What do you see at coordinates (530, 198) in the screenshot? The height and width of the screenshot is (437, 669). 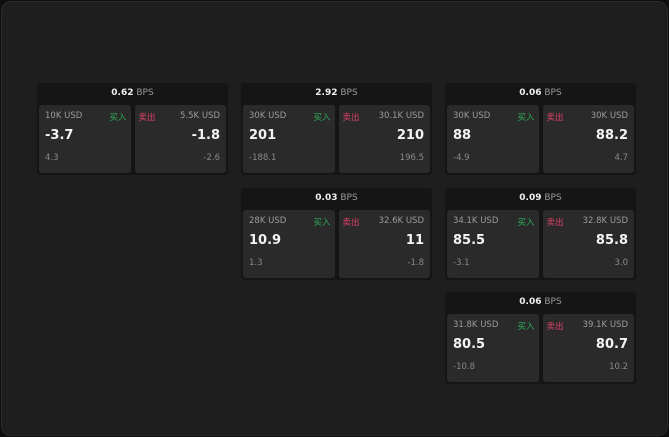 I see `spread-value: 0.09` at bounding box center [530, 198].